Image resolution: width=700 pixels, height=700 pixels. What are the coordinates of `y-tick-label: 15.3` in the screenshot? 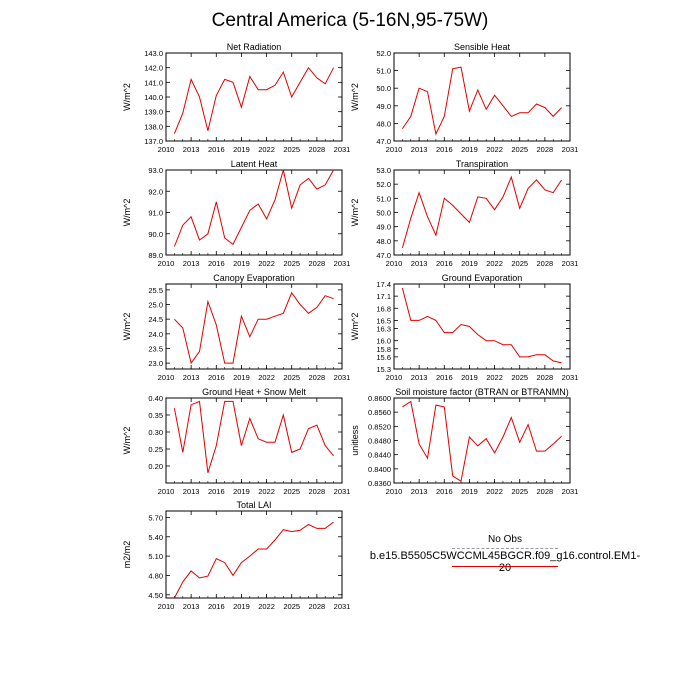 It's located at (383, 369).